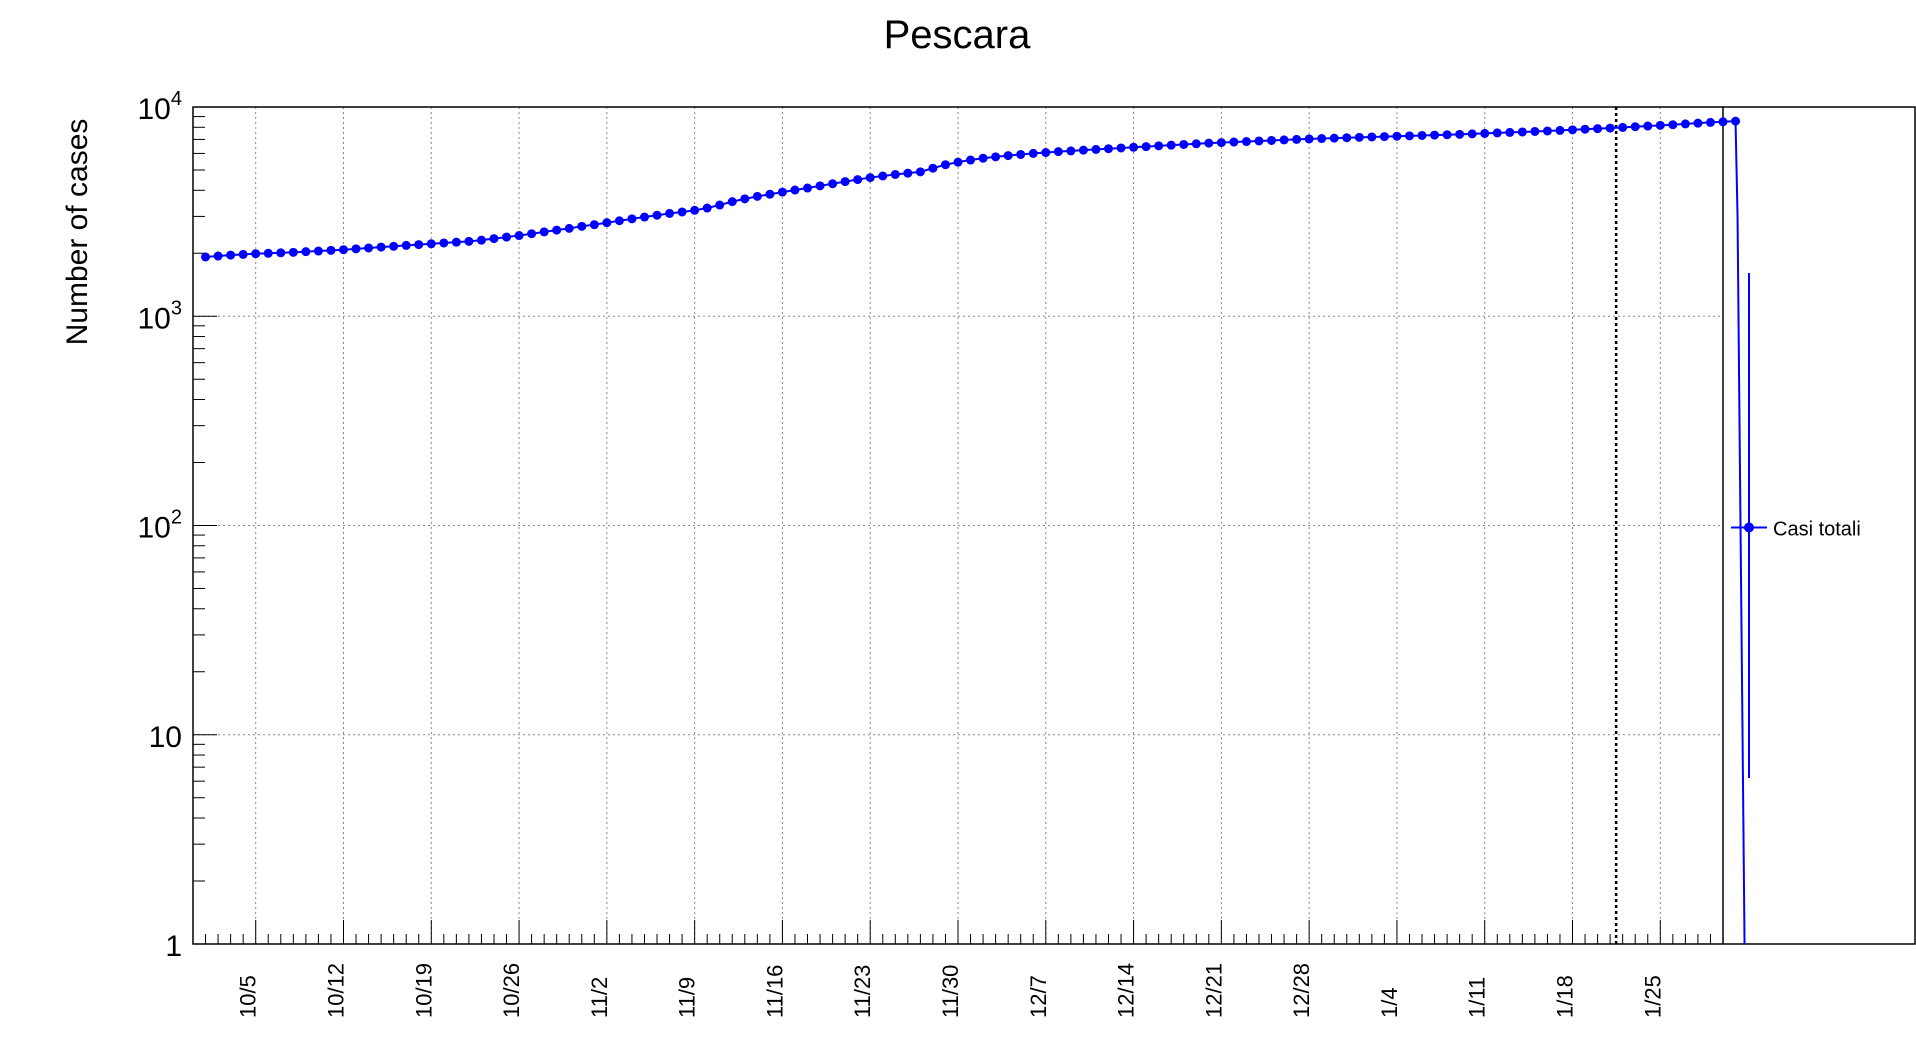 The height and width of the screenshot is (1052, 1916). I want to click on x-tick-label: 10/5, so click(248, 996).